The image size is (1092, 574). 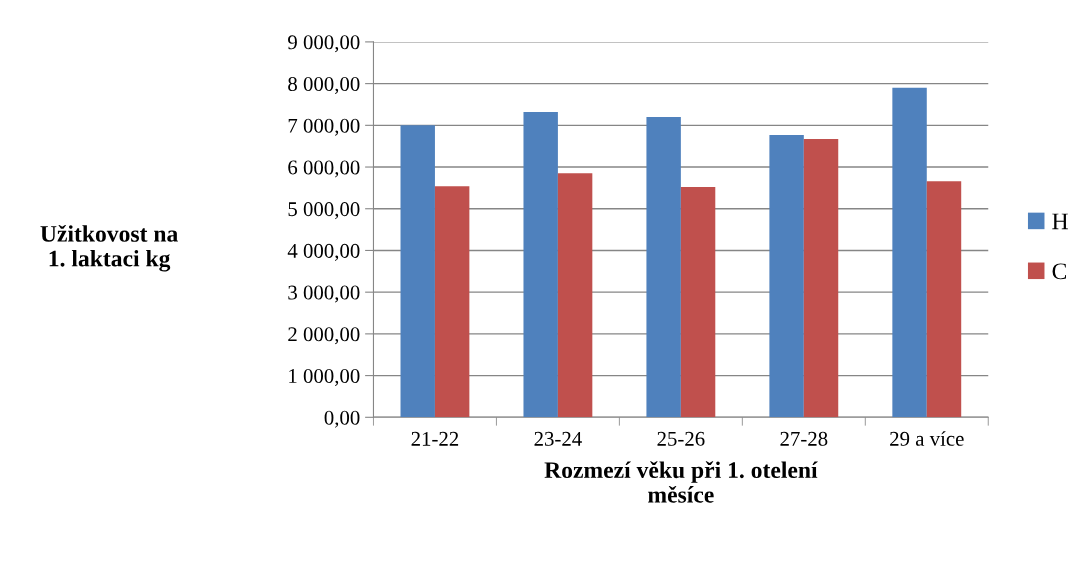 What do you see at coordinates (324, 85) in the screenshot?
I see `y-tick-label: 8 000,00` at bounding box center [324, 85].